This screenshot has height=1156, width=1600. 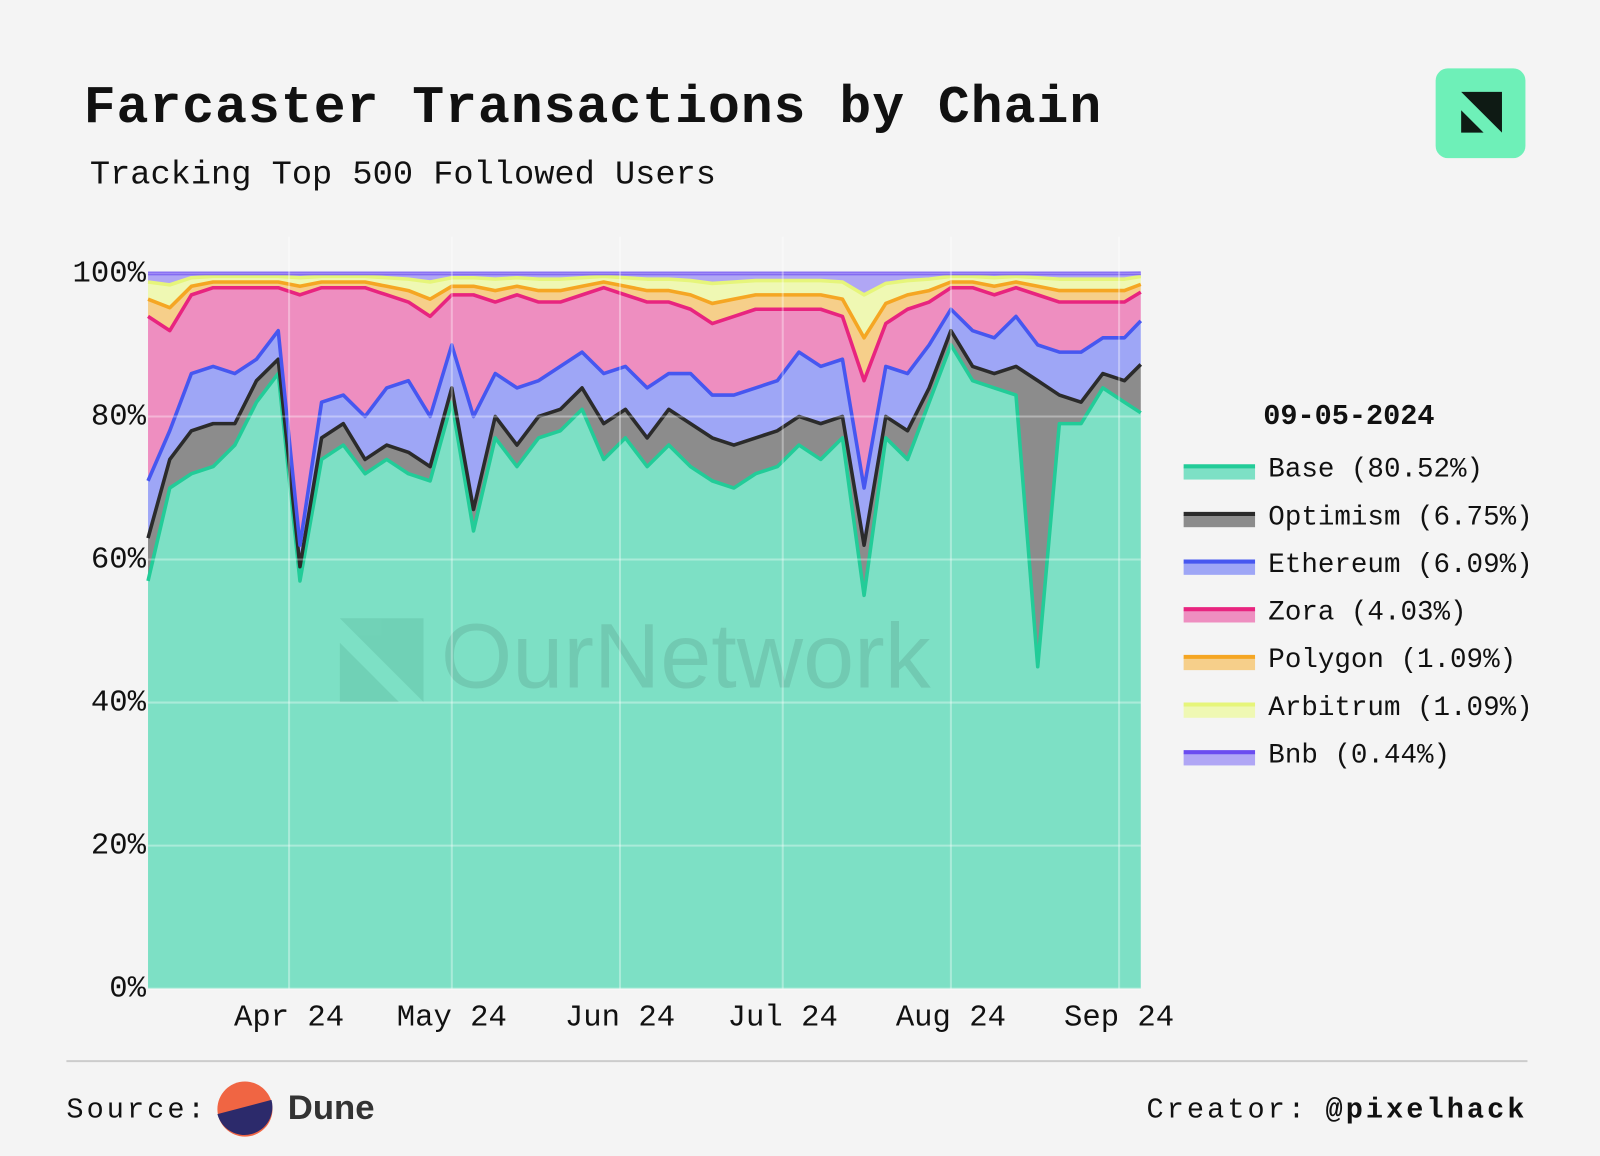 What do you see at coordinates (1348, 416) in the screenshot?
I see `legend-title: 09-05-2024` at bounding box center [1348, 416].